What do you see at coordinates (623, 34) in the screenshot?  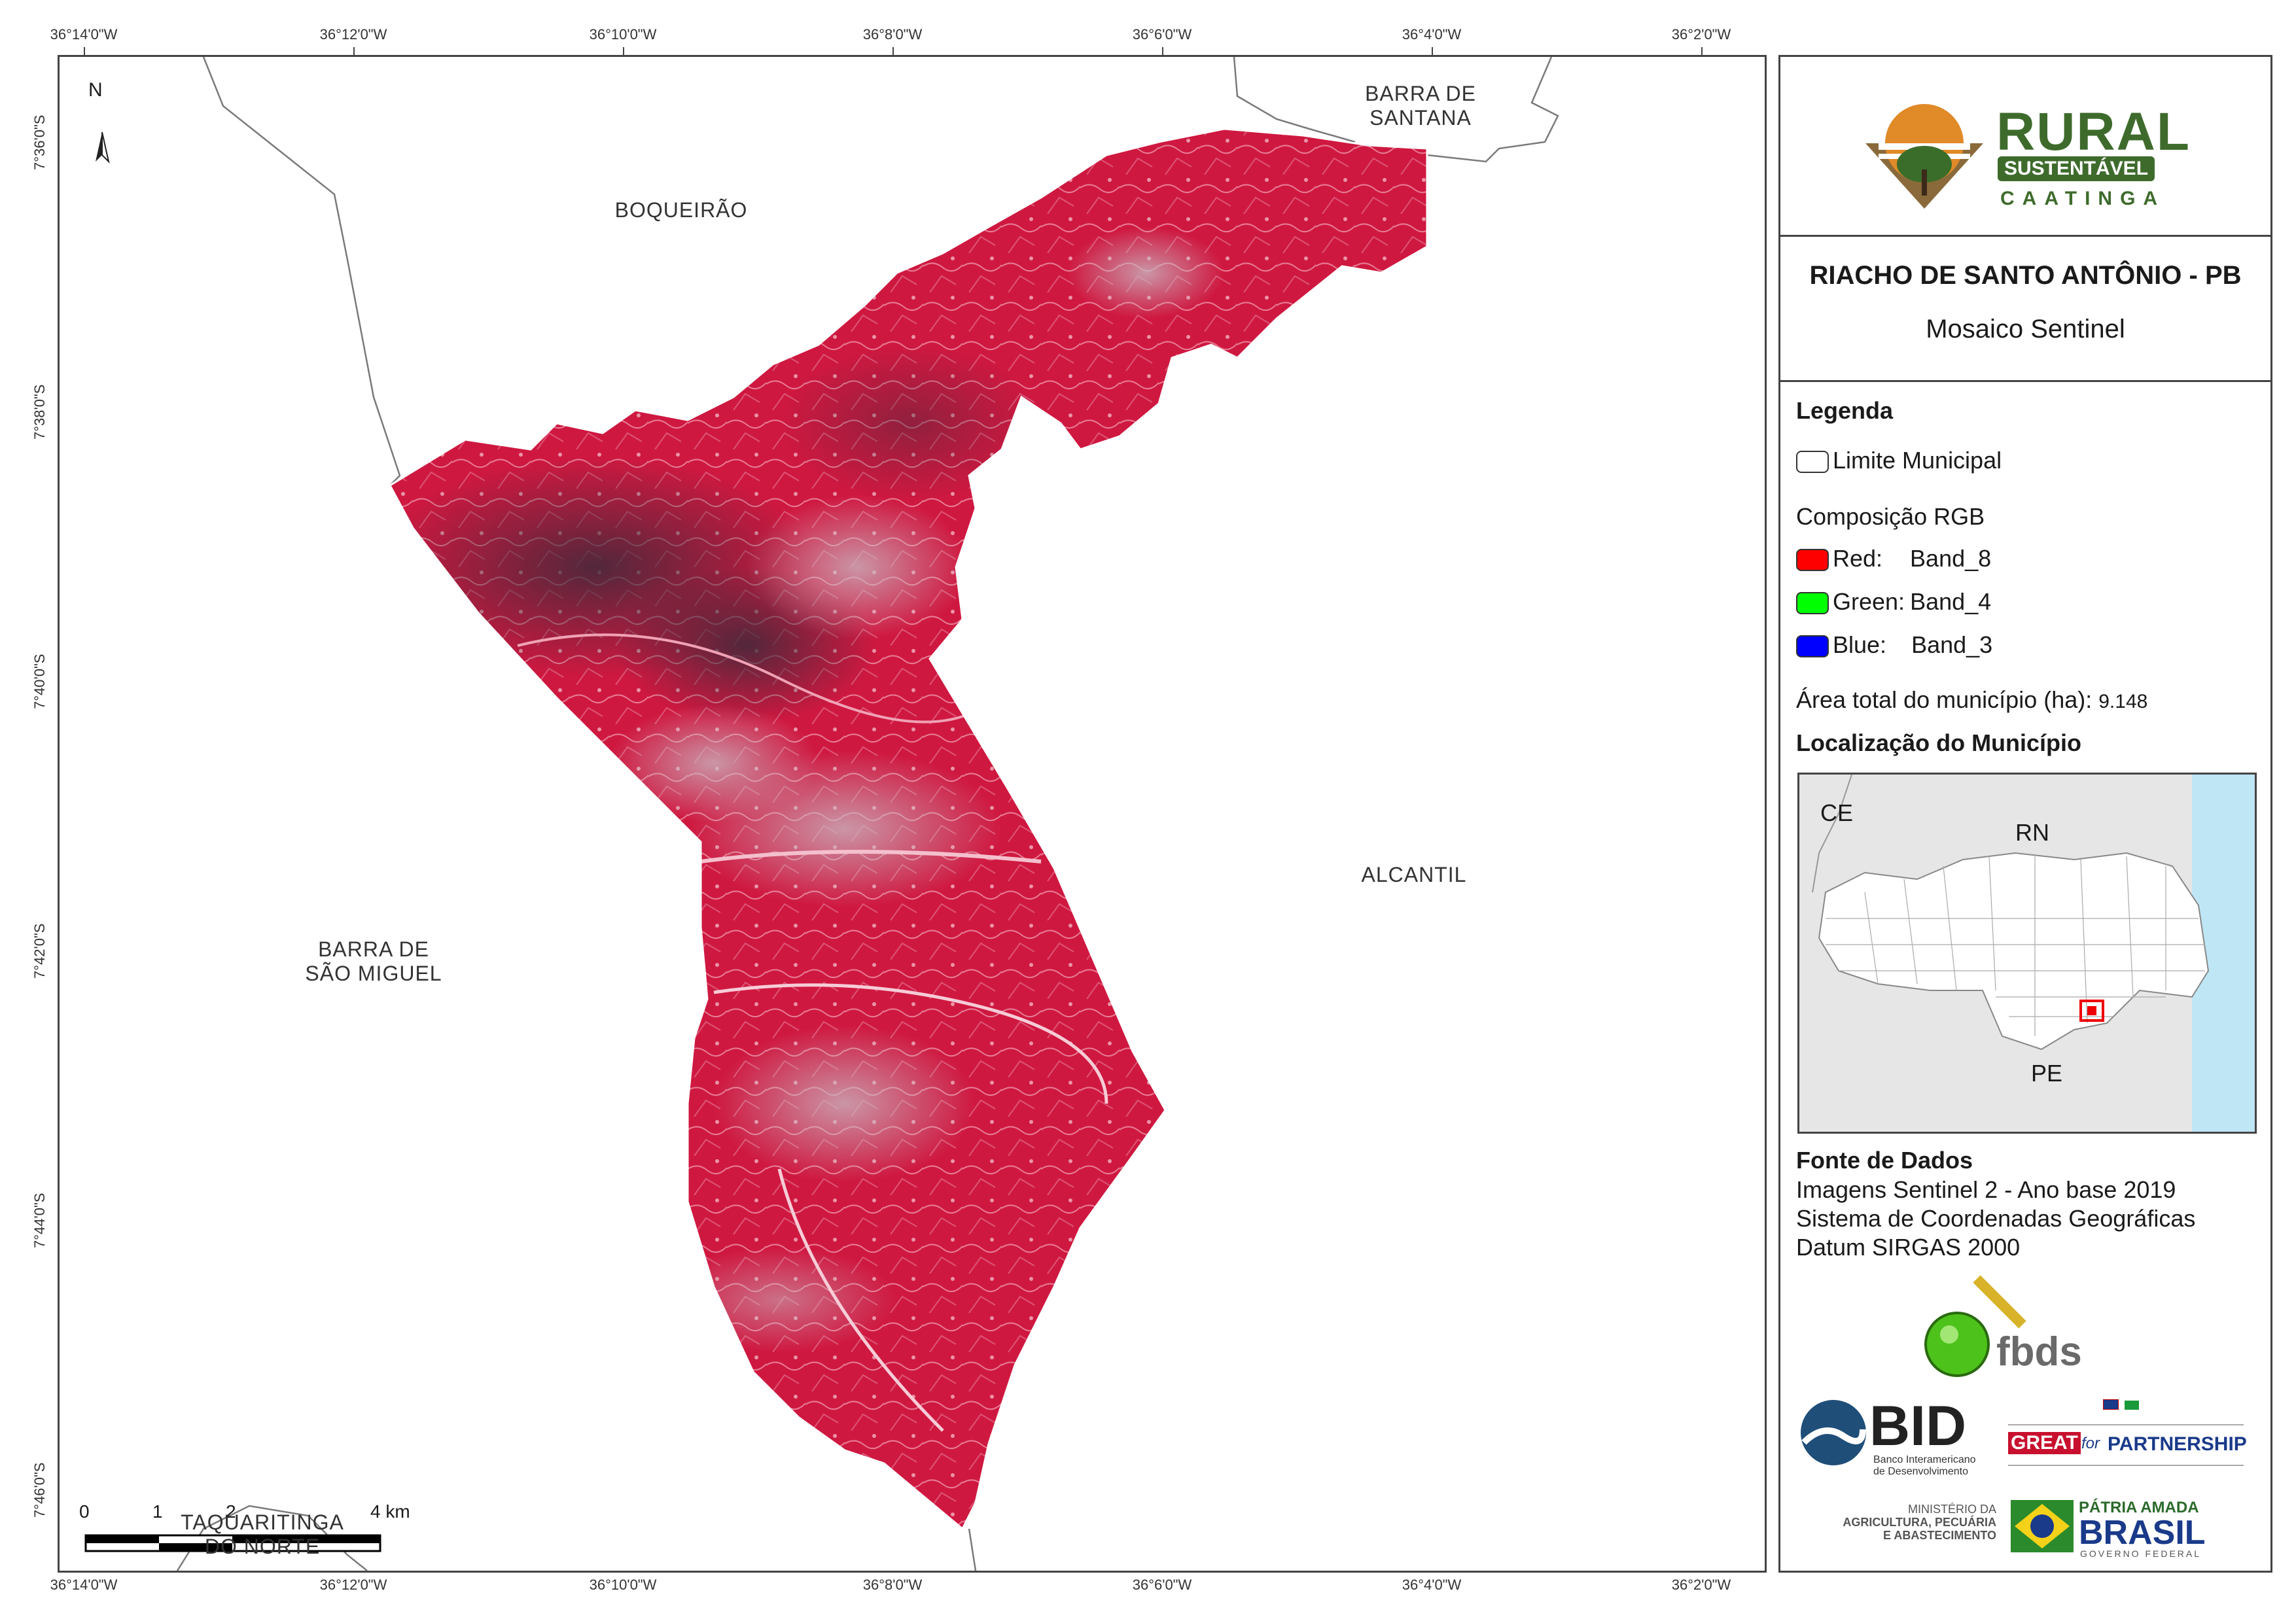 I see `top-tick-label: 36°10'0"W` at bounding box center [623, 34].